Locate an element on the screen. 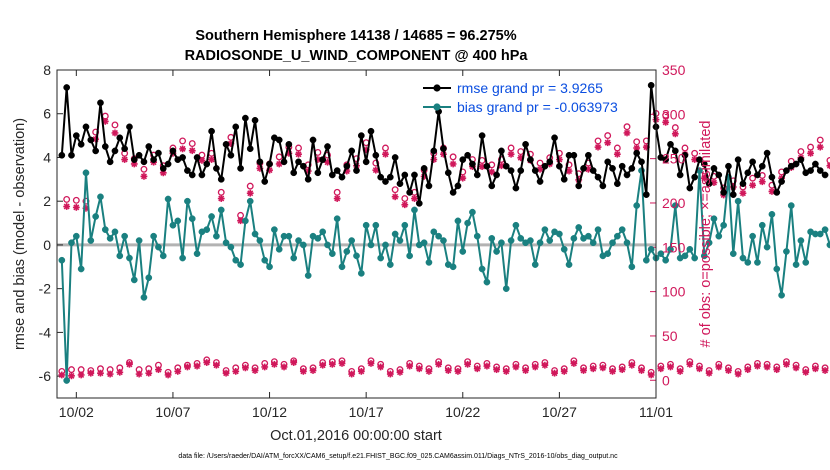  y2-axis-label: # of obs: o=possible; ×=assimilated is located at coordinates (706, 234).